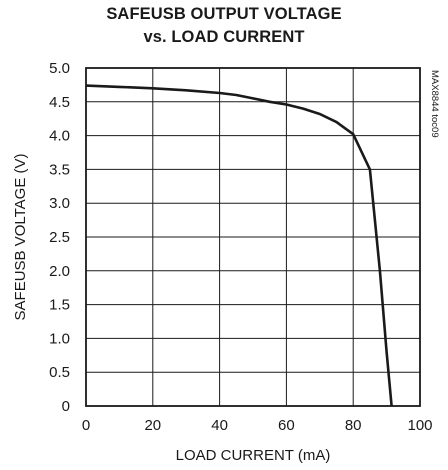 The height and width of the screenshot is (470, 448). Describe the element at coordinates (59, 372) in the screenshot. I see `y-tick-label: 0.5` at that location.